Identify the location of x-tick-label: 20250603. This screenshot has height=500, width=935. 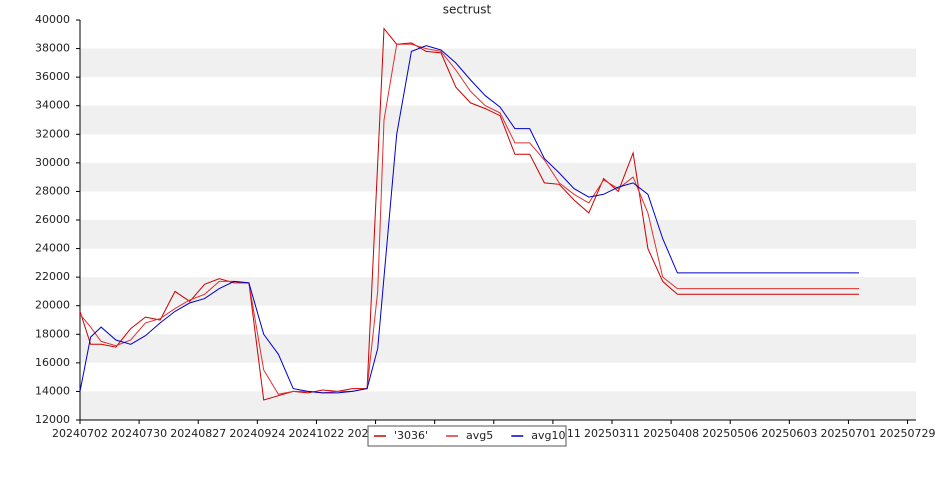
(789, 433).